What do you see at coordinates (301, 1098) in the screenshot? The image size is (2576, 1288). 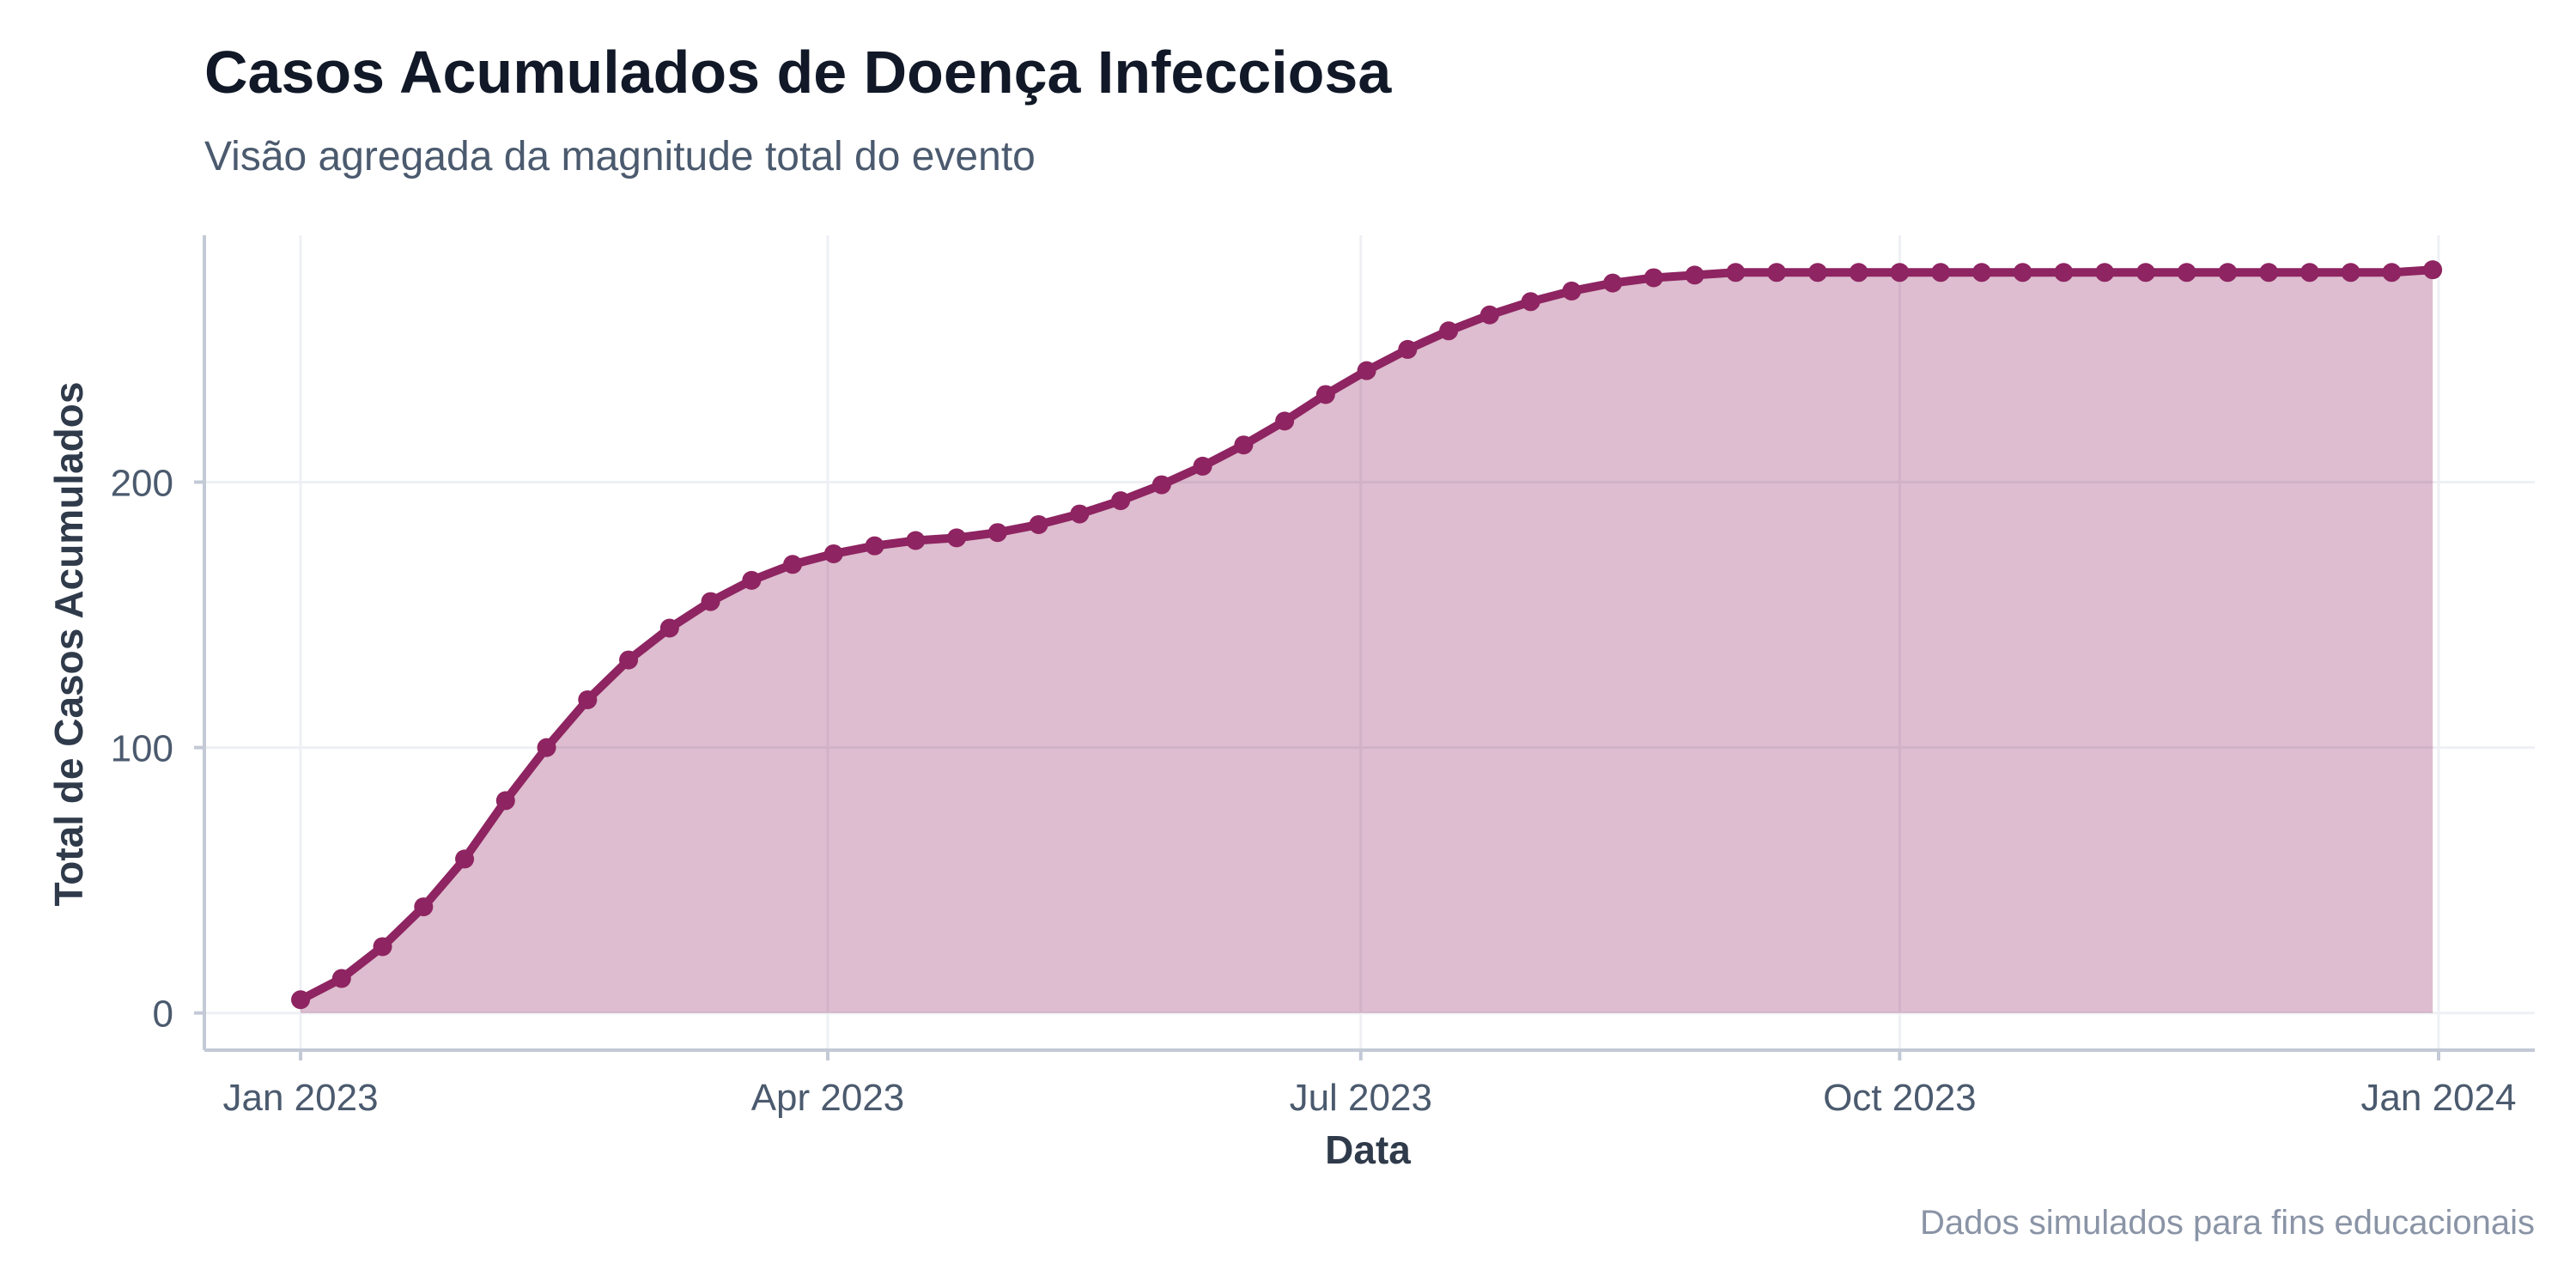 I see `x-tick-label: Jan 2023` at bounding box center [301, 1098].